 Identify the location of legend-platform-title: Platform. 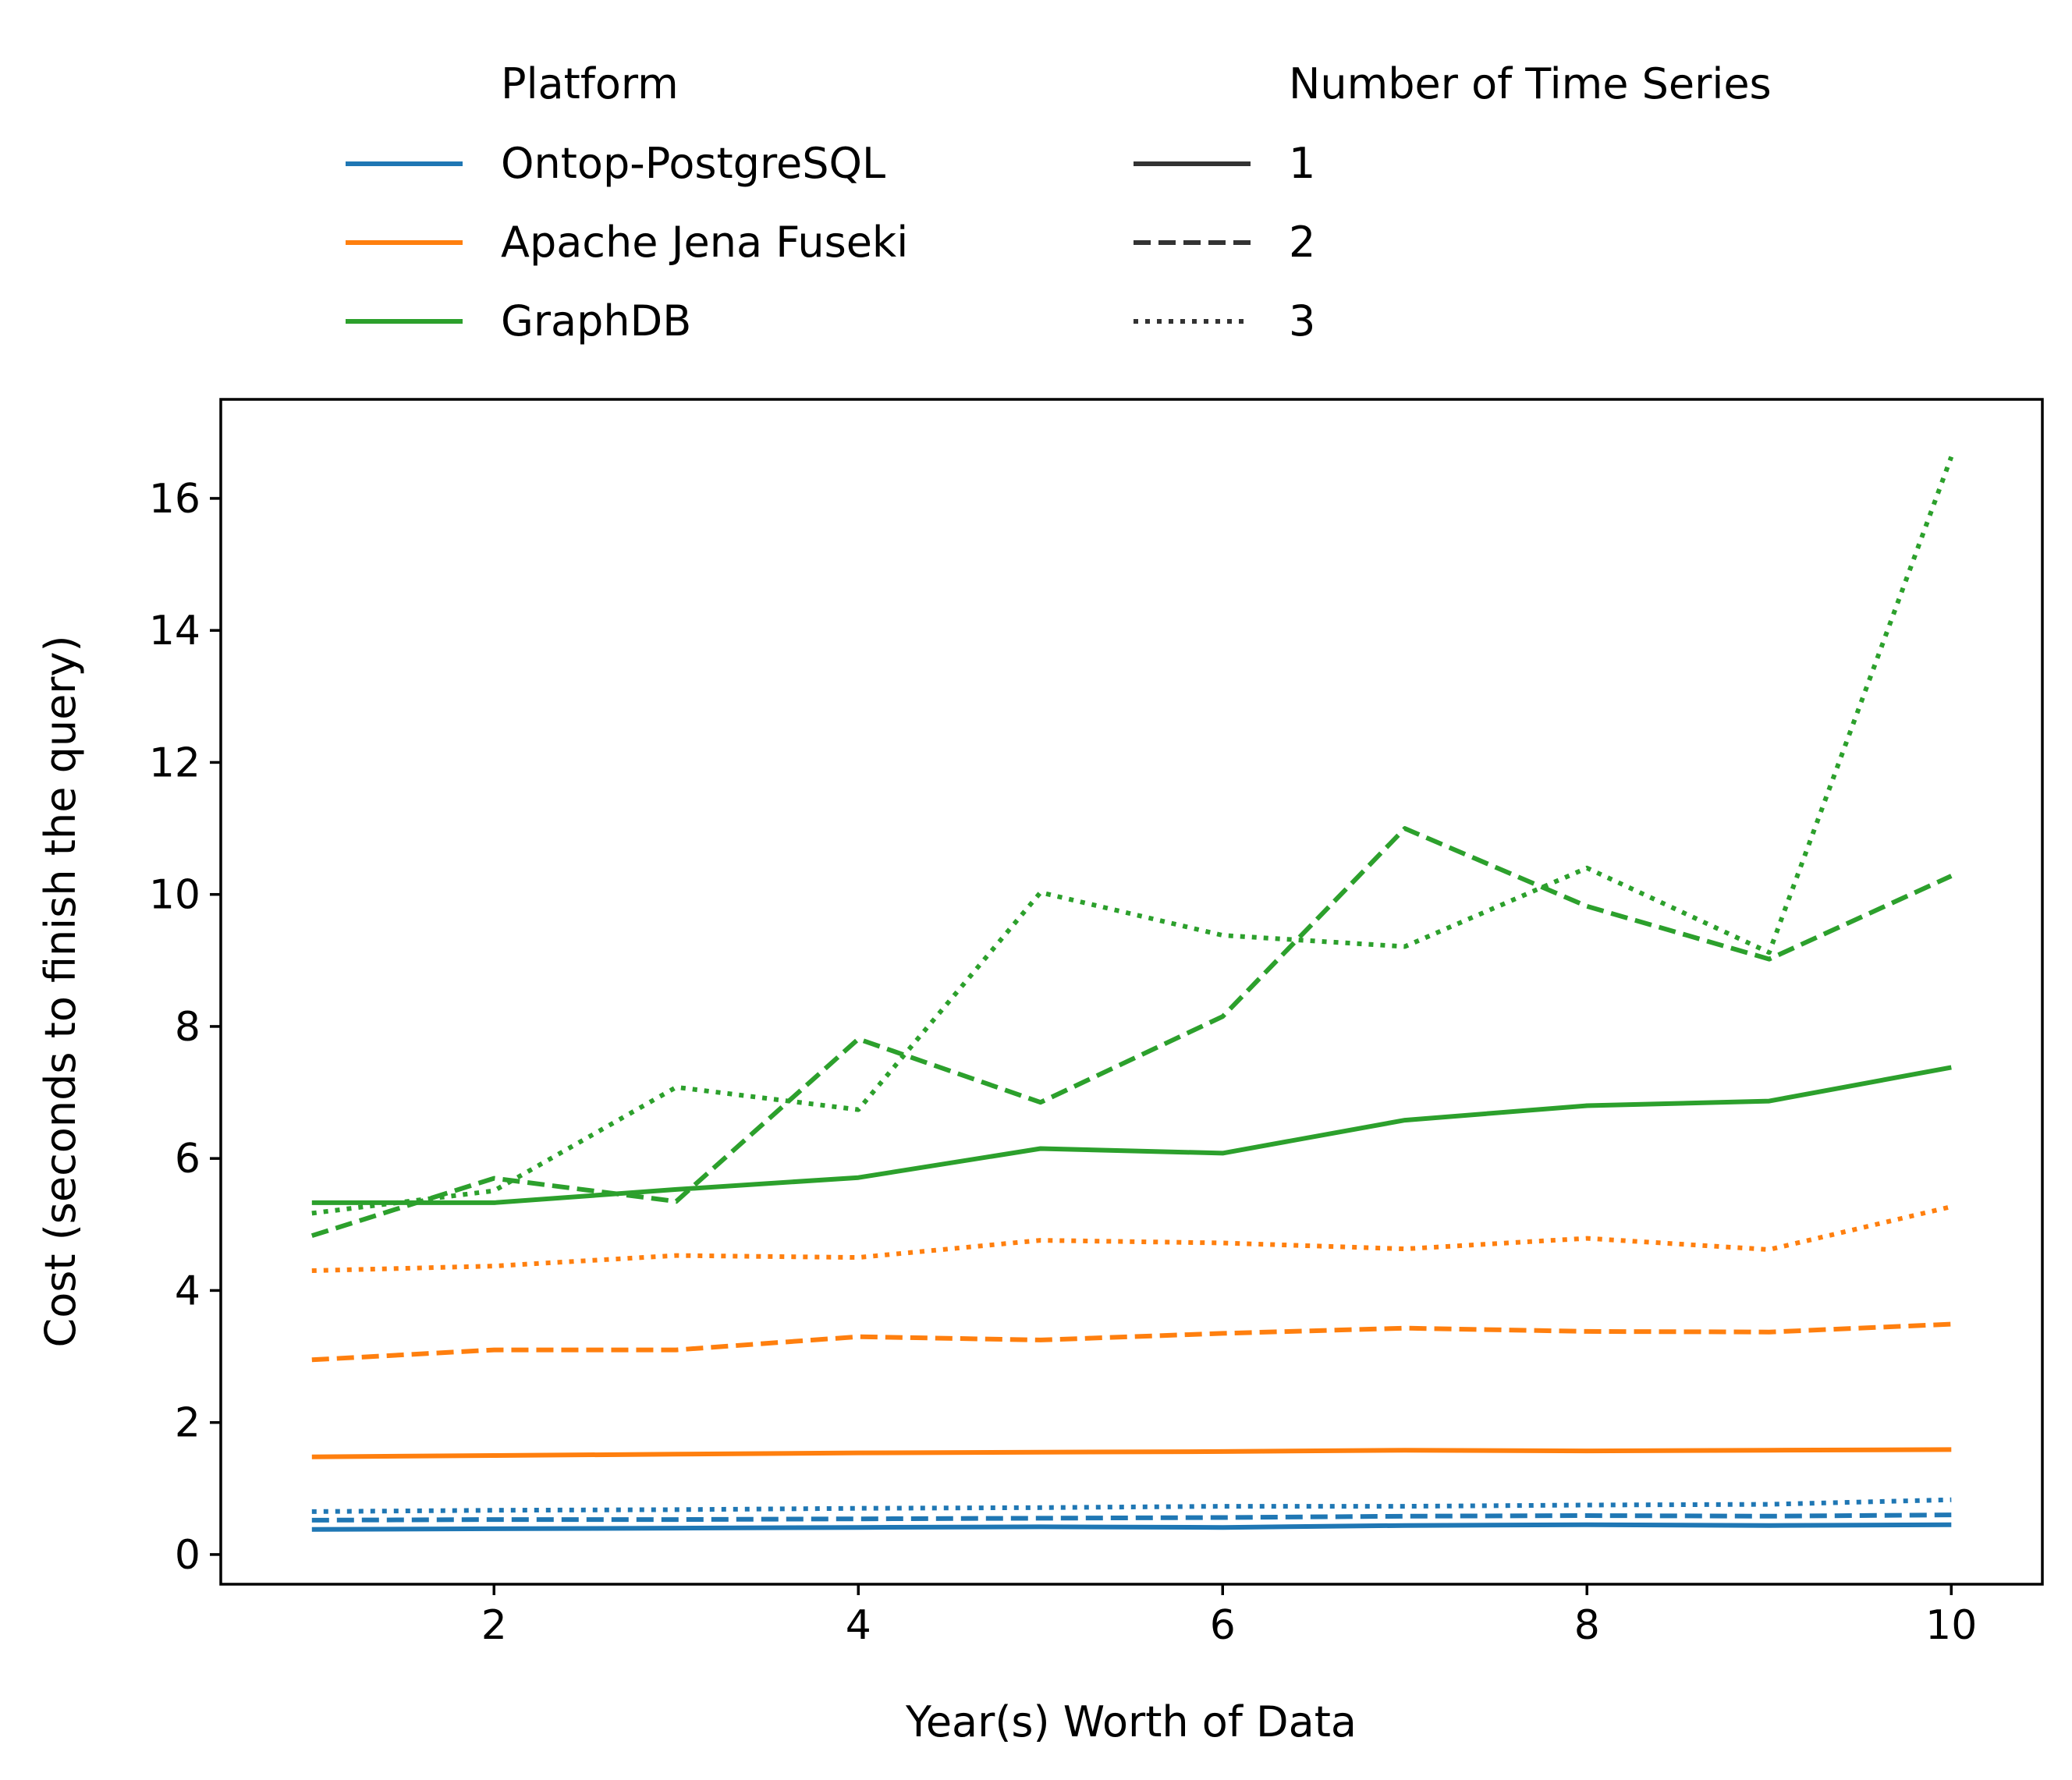
(590, 83).